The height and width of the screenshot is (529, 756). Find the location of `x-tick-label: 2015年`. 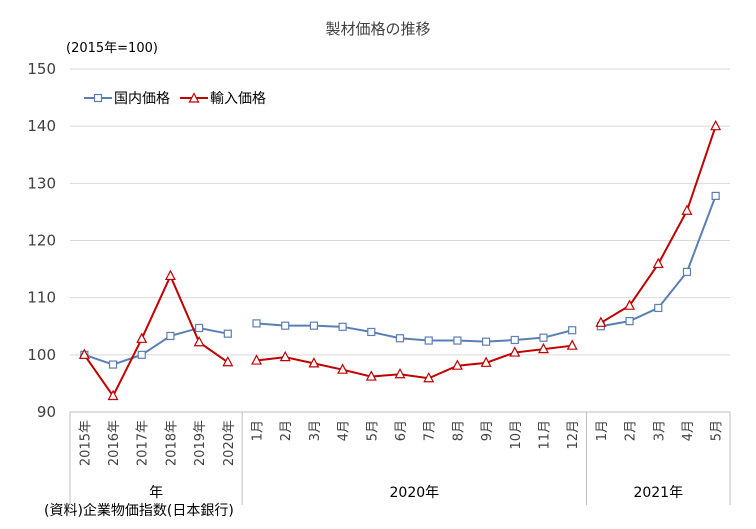

x-tick-label: 2015年 is located at coordinates (85, 443).